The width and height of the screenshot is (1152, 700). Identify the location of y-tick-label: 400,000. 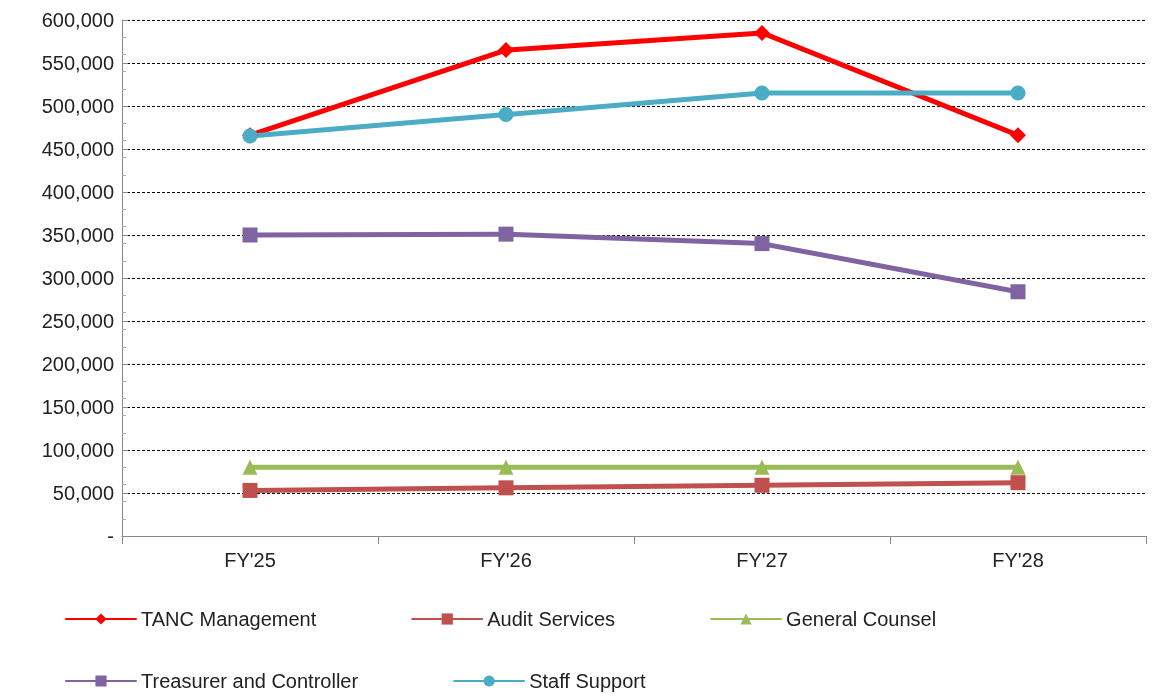
(77, 192).